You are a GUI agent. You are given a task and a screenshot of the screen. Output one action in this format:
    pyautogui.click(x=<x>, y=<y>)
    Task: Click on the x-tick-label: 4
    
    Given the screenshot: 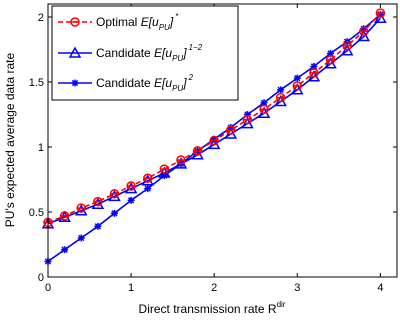 What is the action you would take?
    pyautogui.click(x=380, y=288)
    